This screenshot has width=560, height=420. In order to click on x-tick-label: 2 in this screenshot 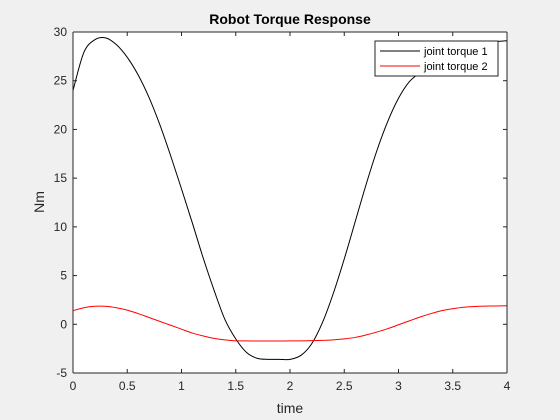, I will do `click(290, 386)`.